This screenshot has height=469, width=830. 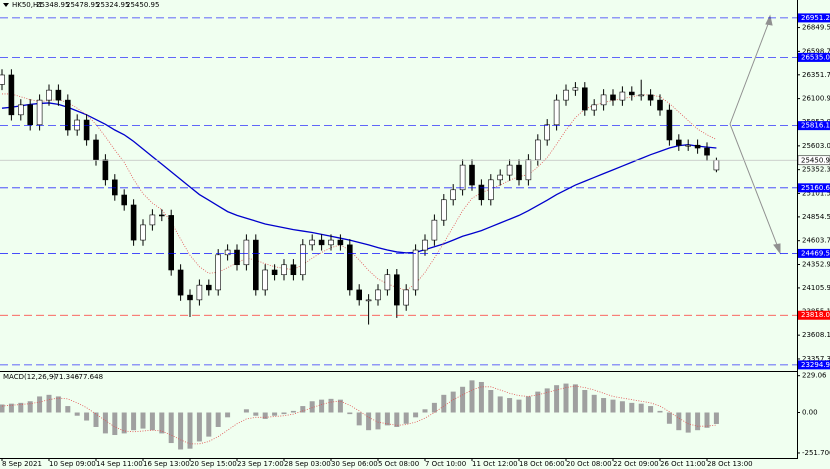 I want to click on x-tick-label: 16 Sep 13:00, so click(x=166, y=464).